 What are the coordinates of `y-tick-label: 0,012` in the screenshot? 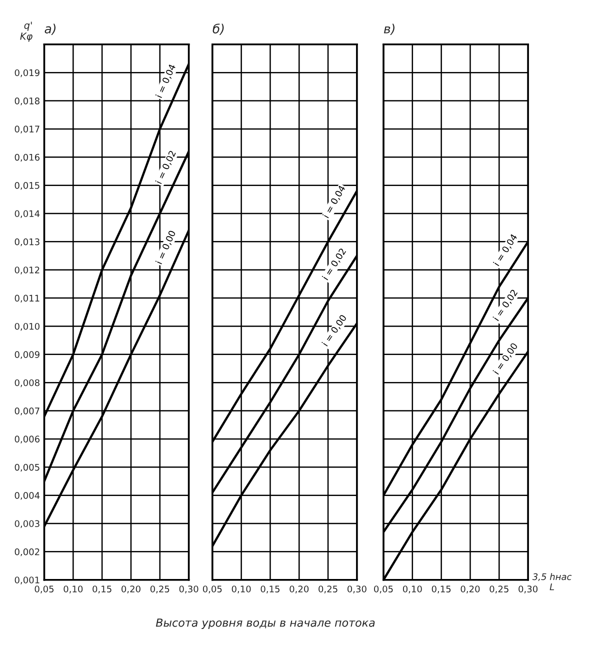 It's located at (27, 270).